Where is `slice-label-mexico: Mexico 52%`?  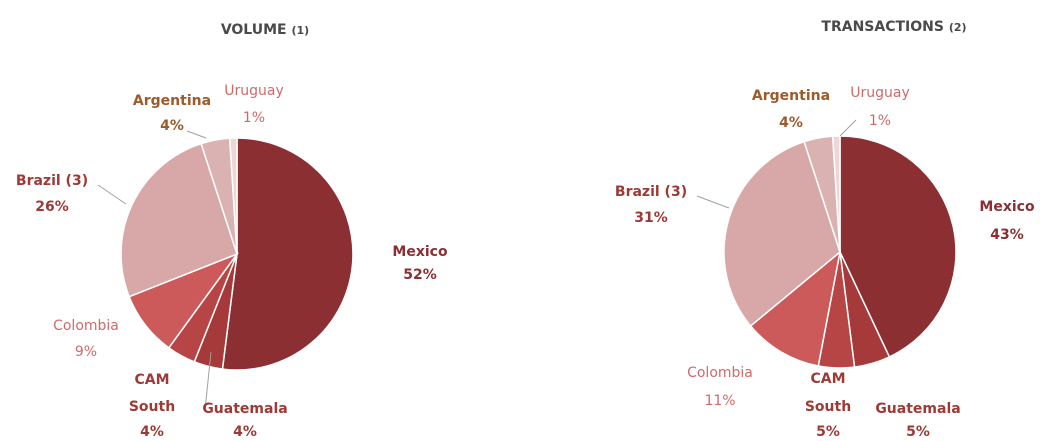
slice-label-mexico: Mexico 52% is located at coordinates (420, 263).